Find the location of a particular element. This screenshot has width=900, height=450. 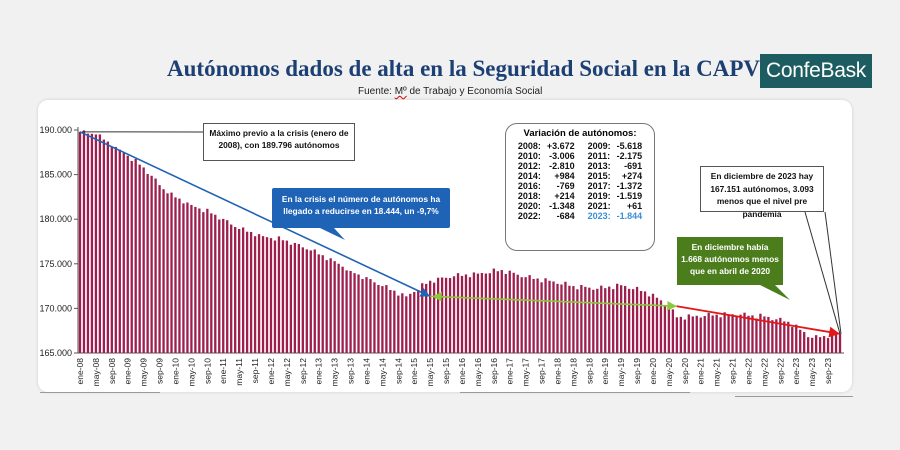

x-tick-label: sep-19 is located at coordinates (637, 371).